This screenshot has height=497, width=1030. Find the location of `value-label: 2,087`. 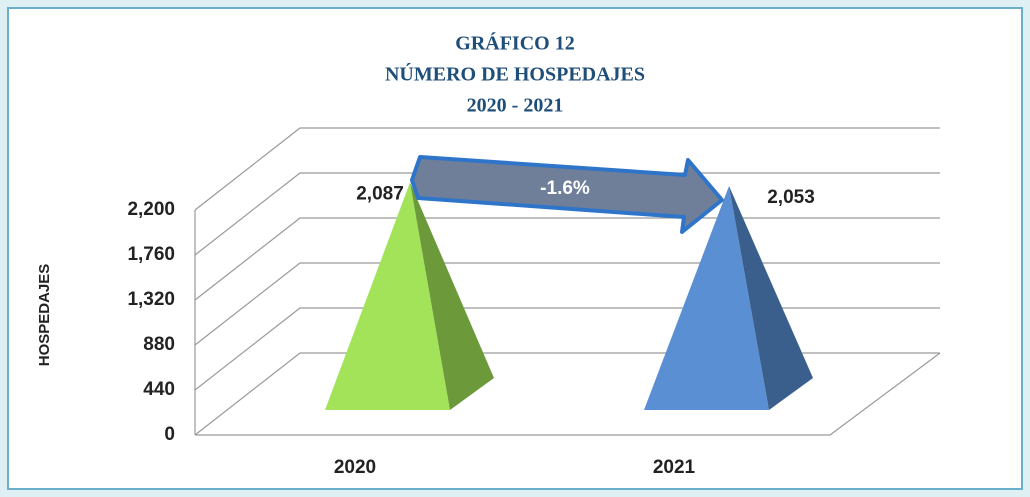

value-label: 2,087 is located at coordinates (380, 193).